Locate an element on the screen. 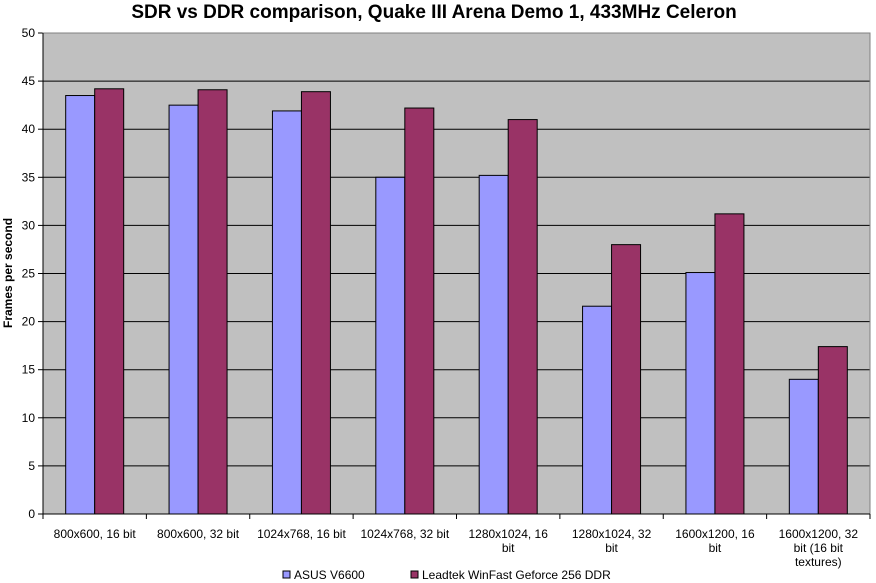 Image resolution: width=876 pixels, height=583 pixels. y-tick-label: 5 is located at coordinates (31, 466).